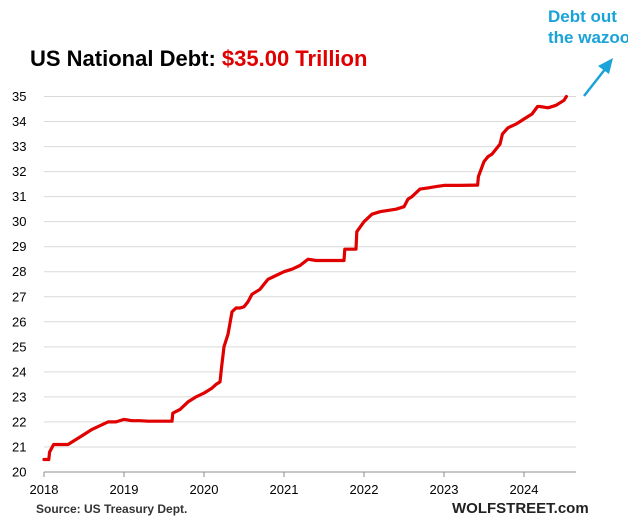 Image resolution: width=628 pixels, height=525 pixels. I want to click on x-tick-label-2023: 2023, so click(444, 489).